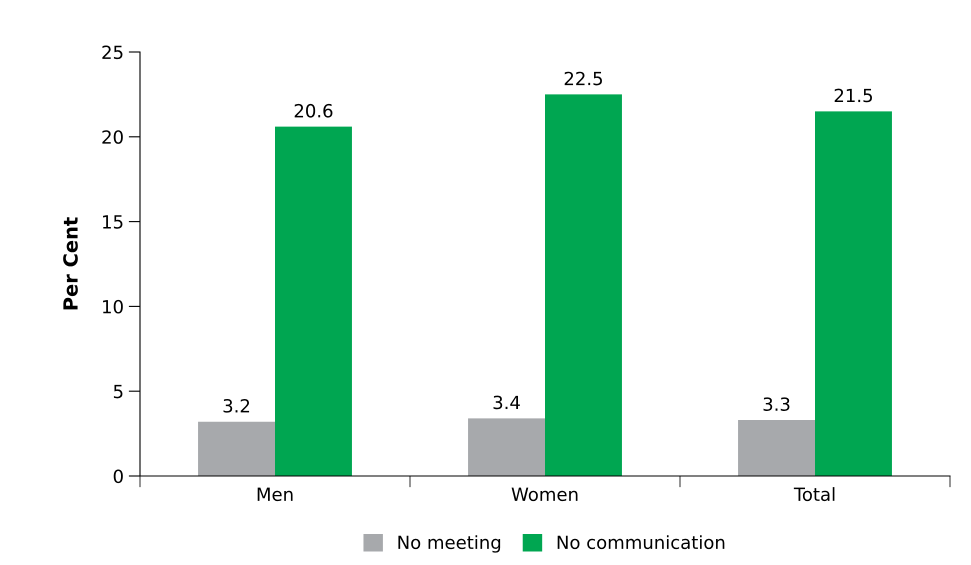 This screenshot has width=971, height=565. I want to click on data-label: 21.5, so click(853, 95).